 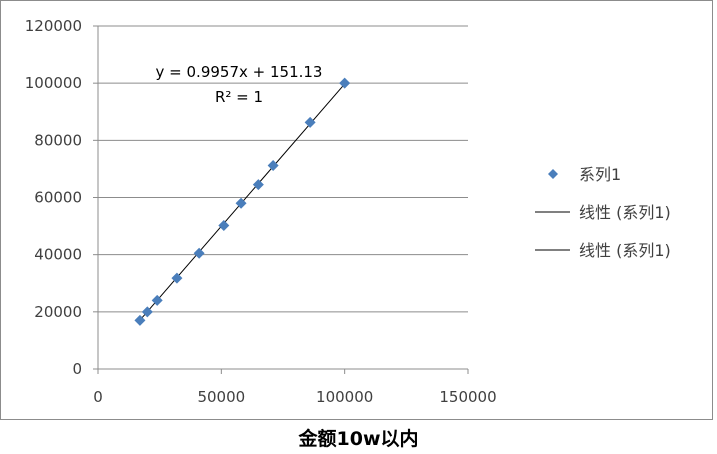 I want to click on y-tick-label: 0, so click(x=77, y=369).